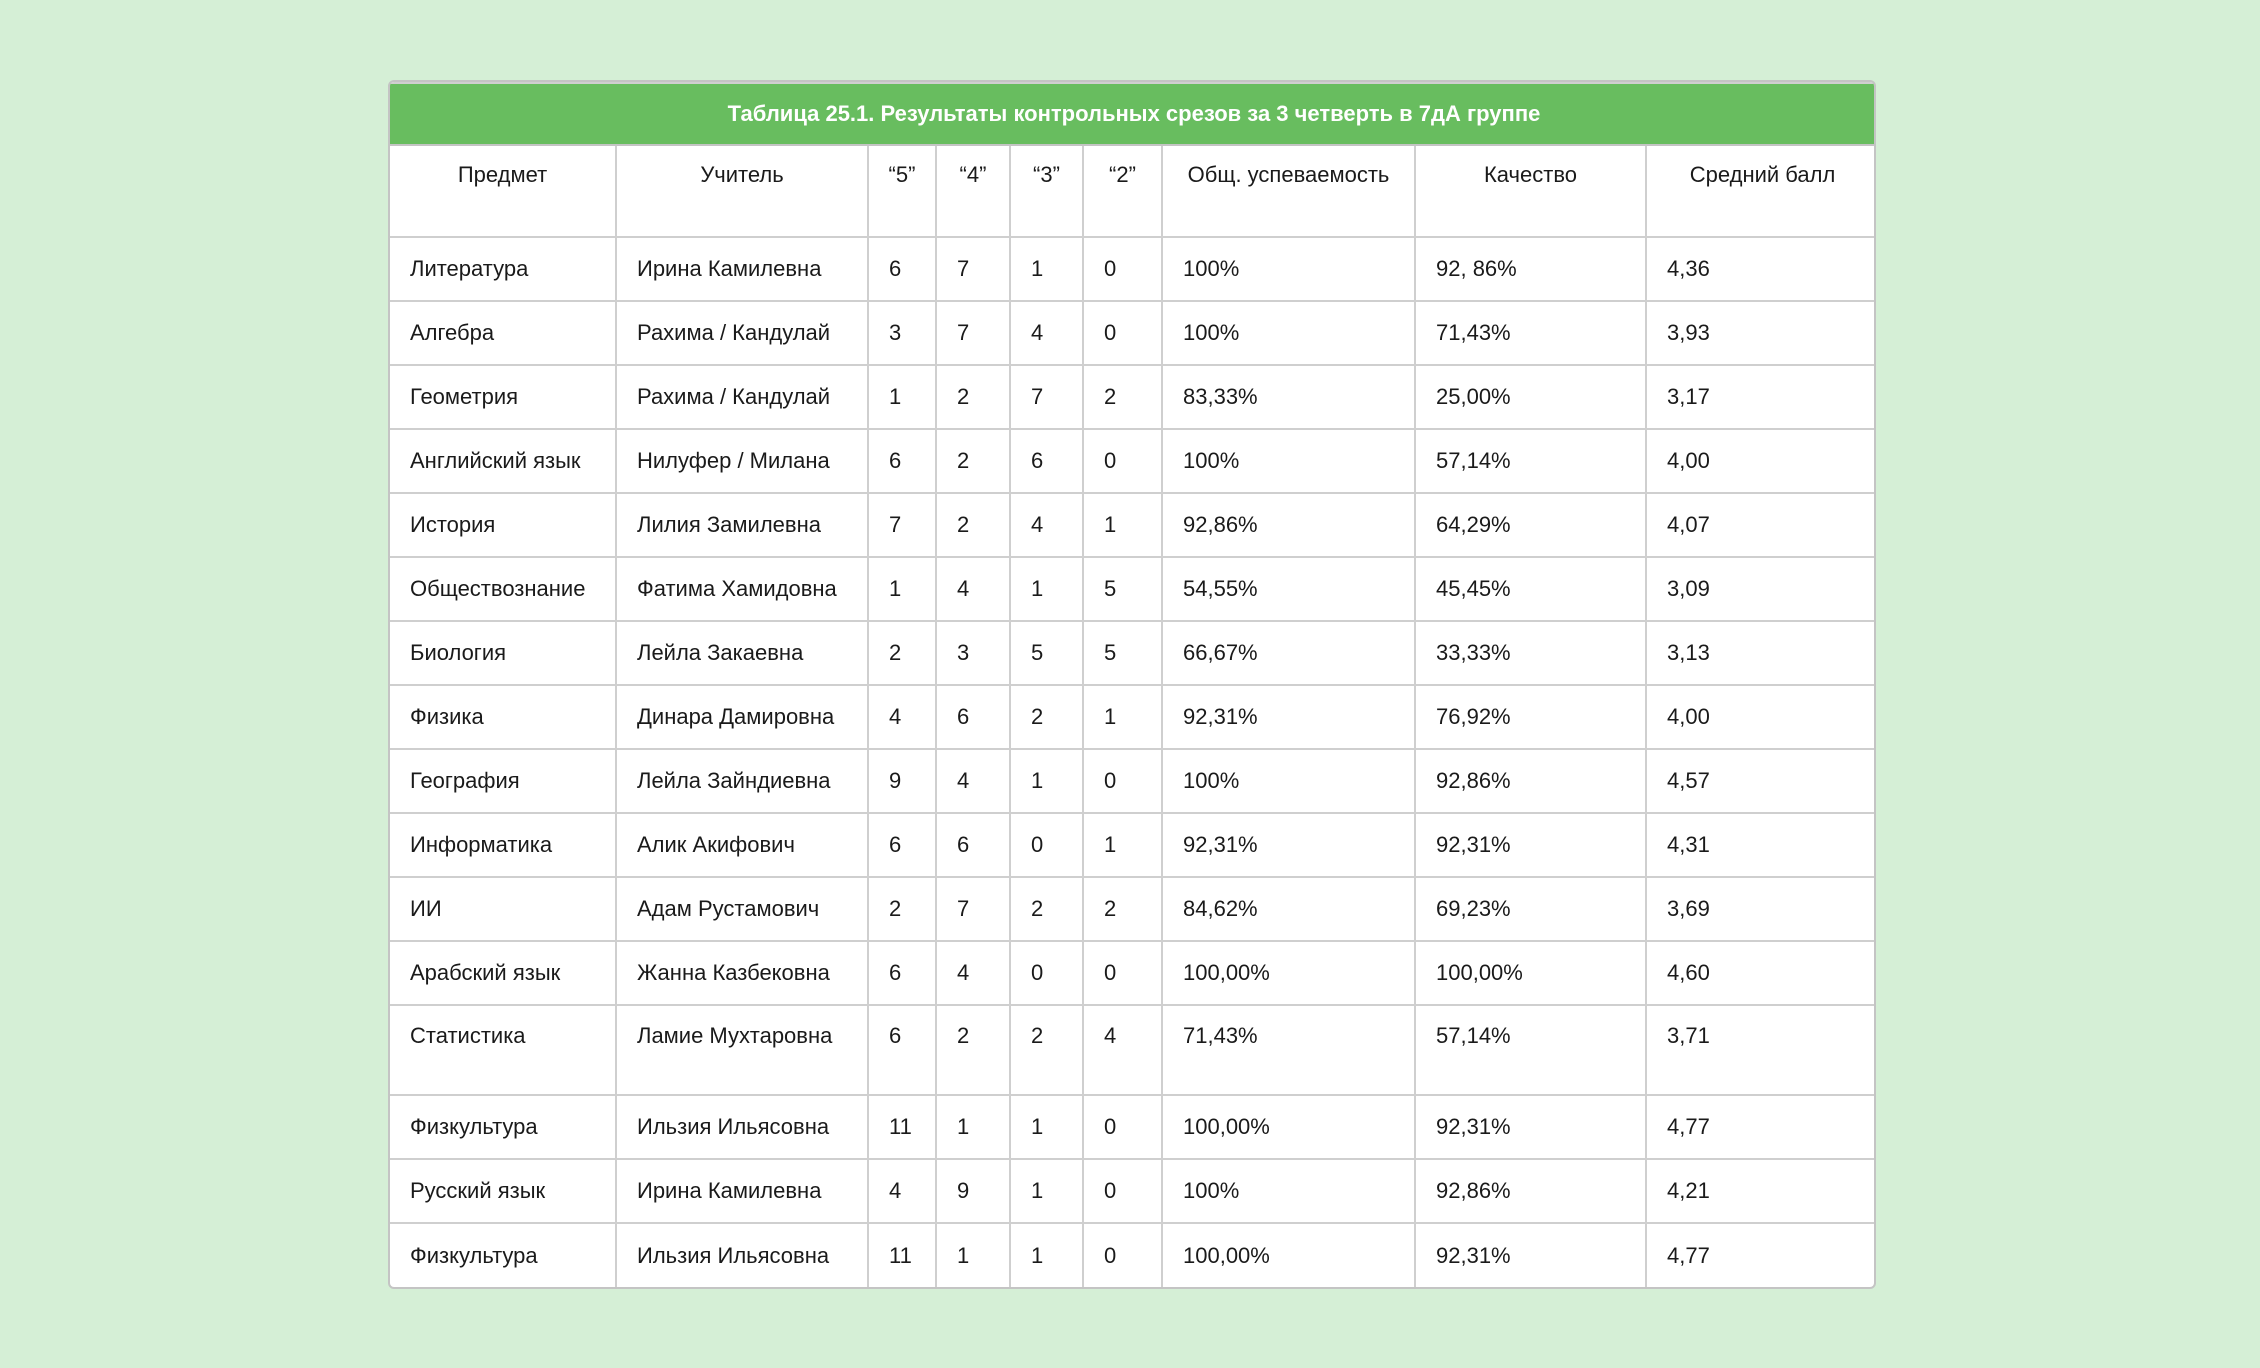 The height and width of the screenshot is (1368, 2260). What do you see at coordinates (1759, 1050) in the screenshot?
I see `cell-average-score: 3,71` at bounding box center [1759, 1050].